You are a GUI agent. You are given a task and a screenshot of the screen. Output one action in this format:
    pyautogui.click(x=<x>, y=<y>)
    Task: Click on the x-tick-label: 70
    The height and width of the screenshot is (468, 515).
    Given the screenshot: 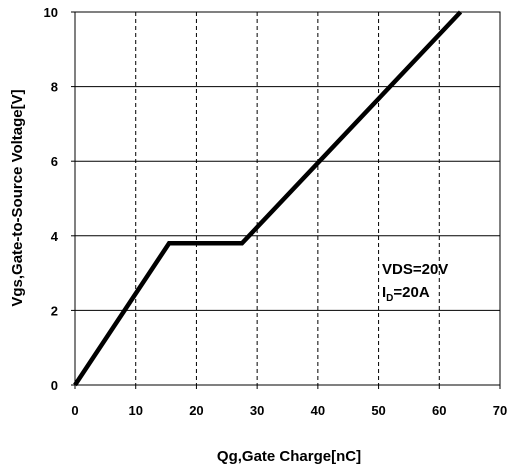 What is the action you would take?
    pyautogui.click(x=500, y=410)
    